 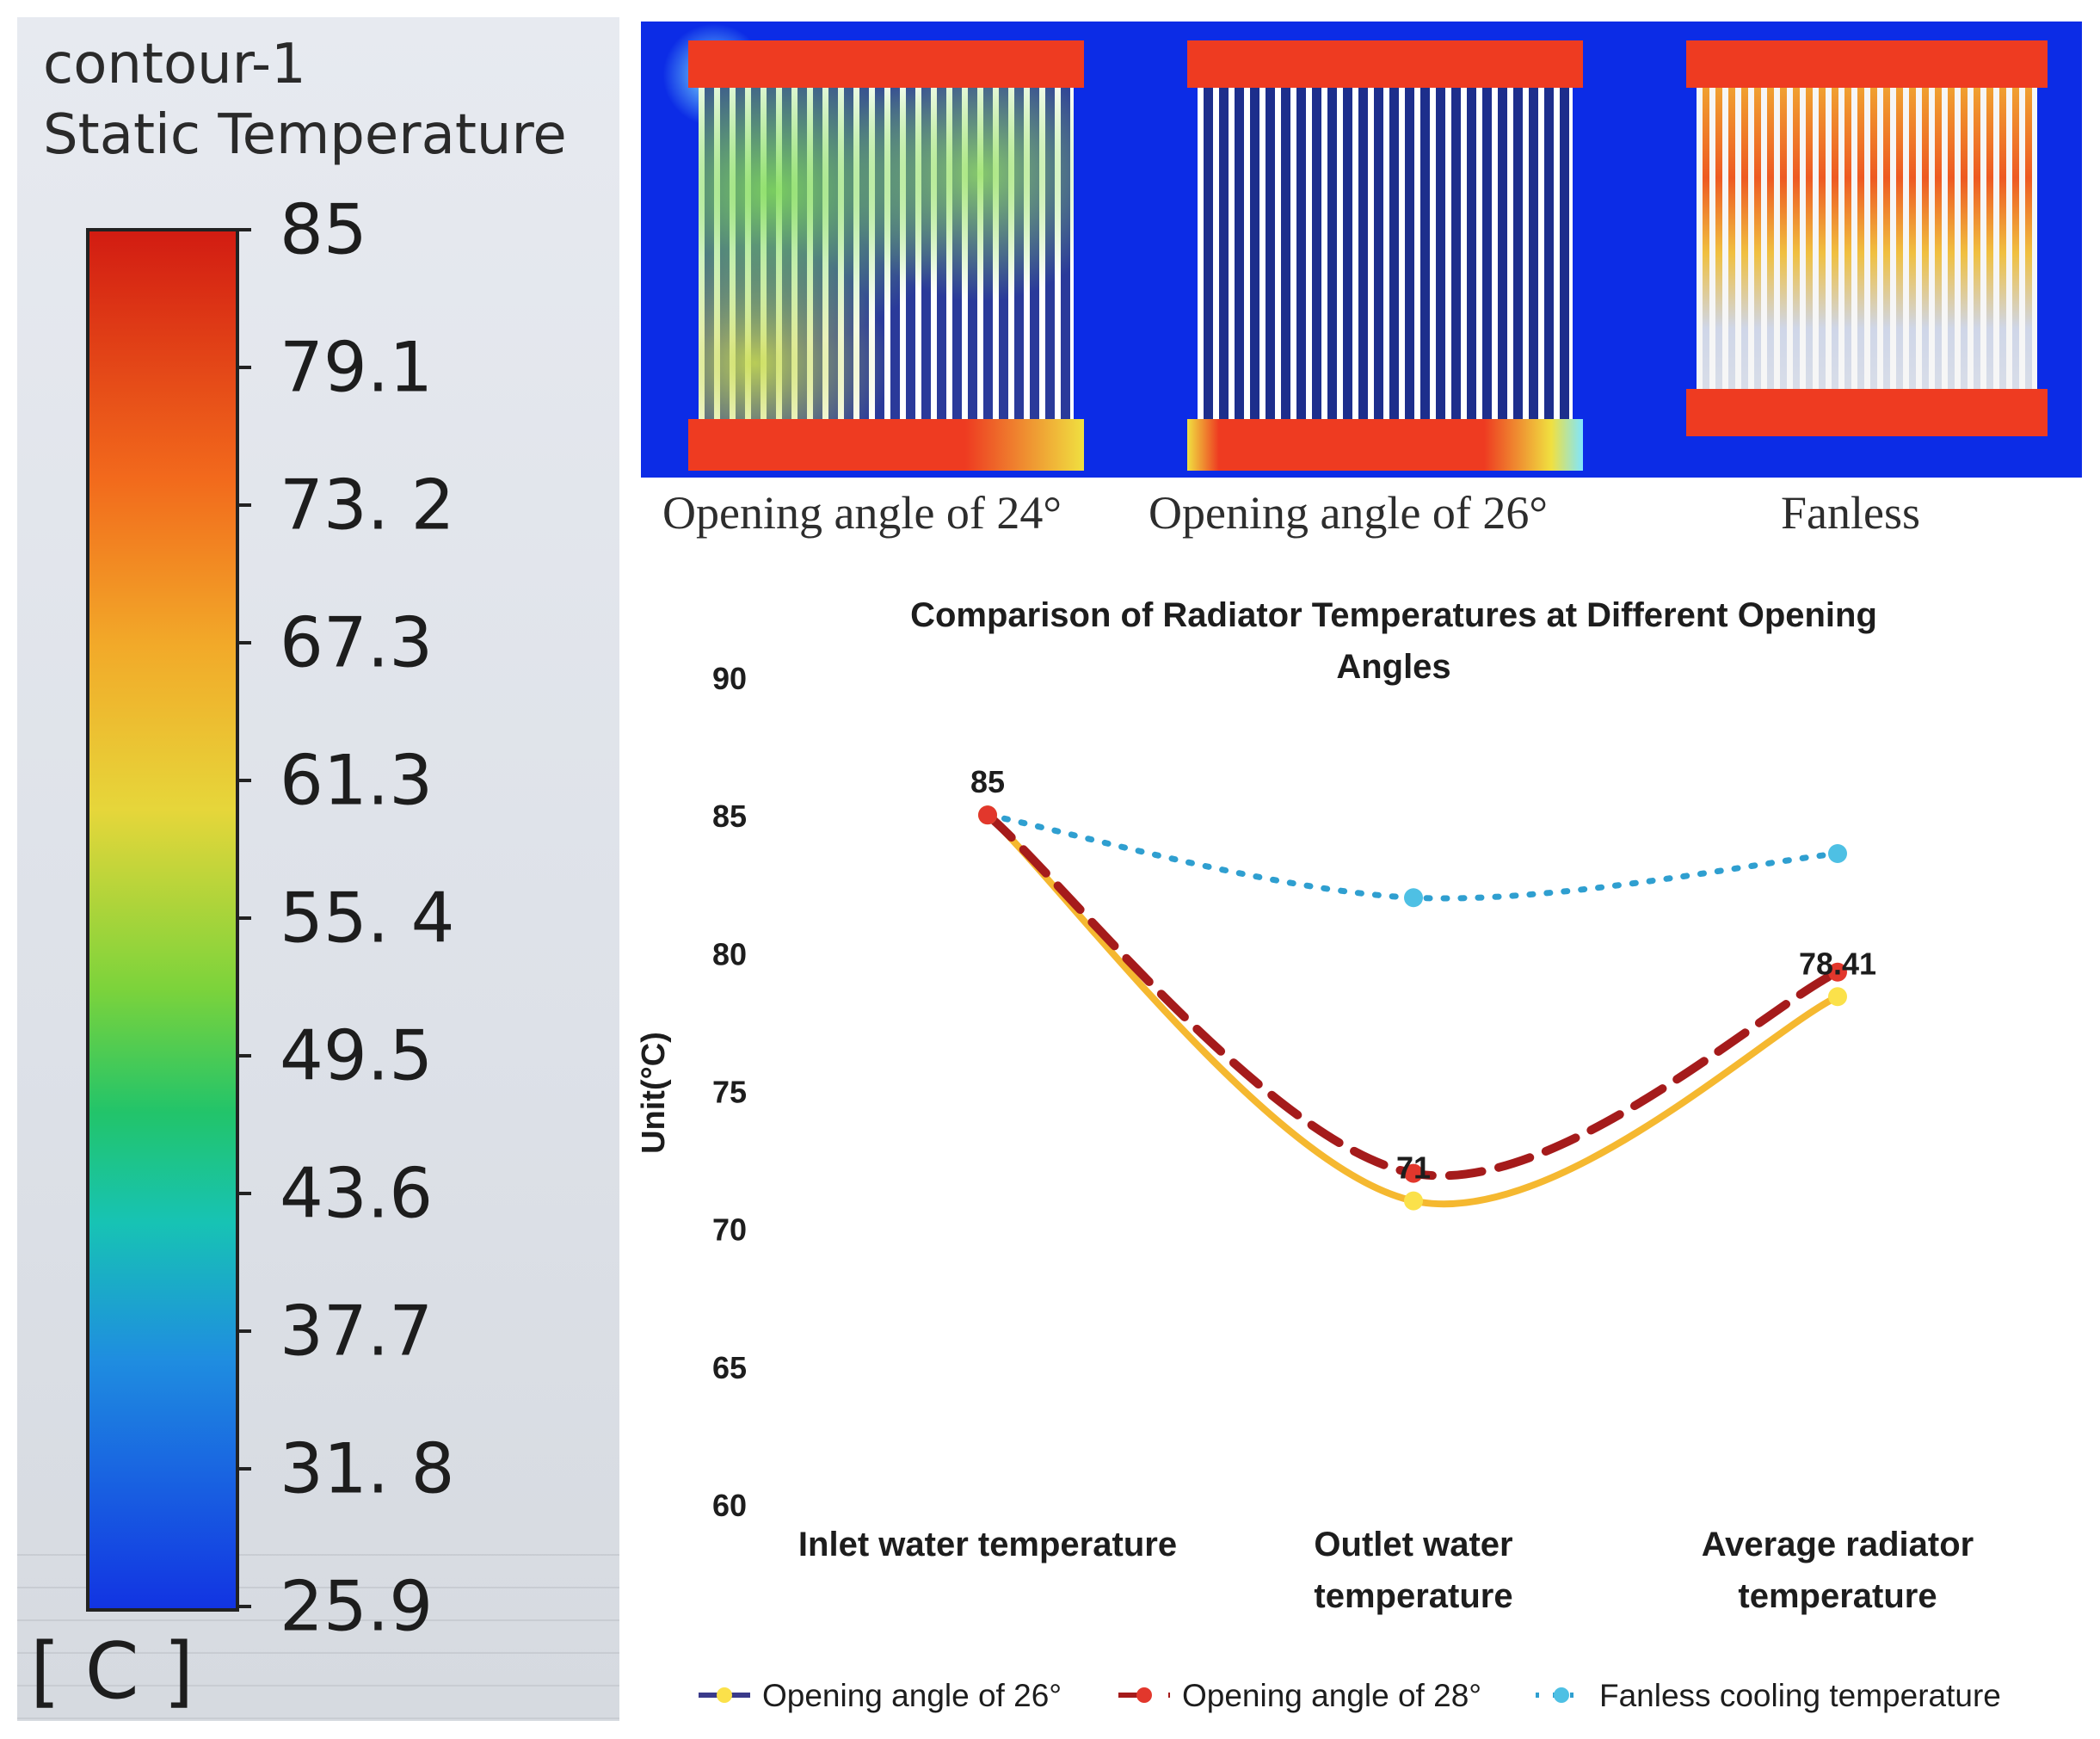 I want to click on legend-title-contour: contour-1, so click(x=174, y=64).